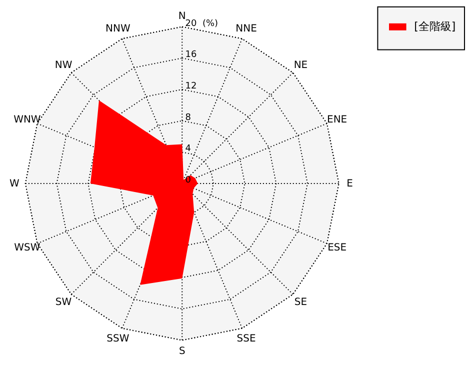  Describe the element at coordinates (27, 248) in the screenshot. I see `spoke-label: WSW` at that location.